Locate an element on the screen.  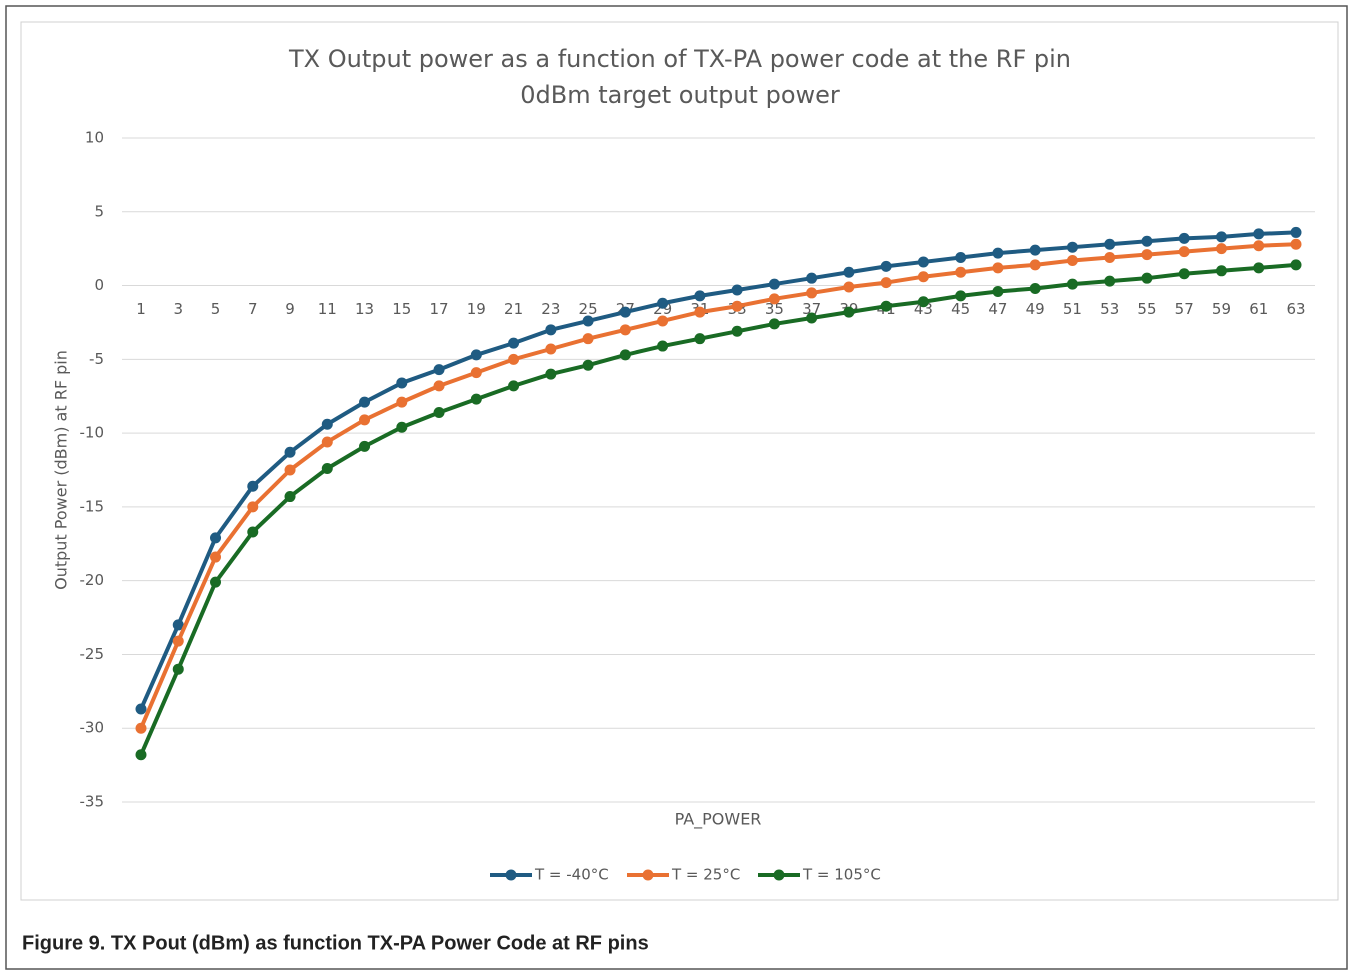
x-tick-label: 3 is located at coordinates (178, 309).